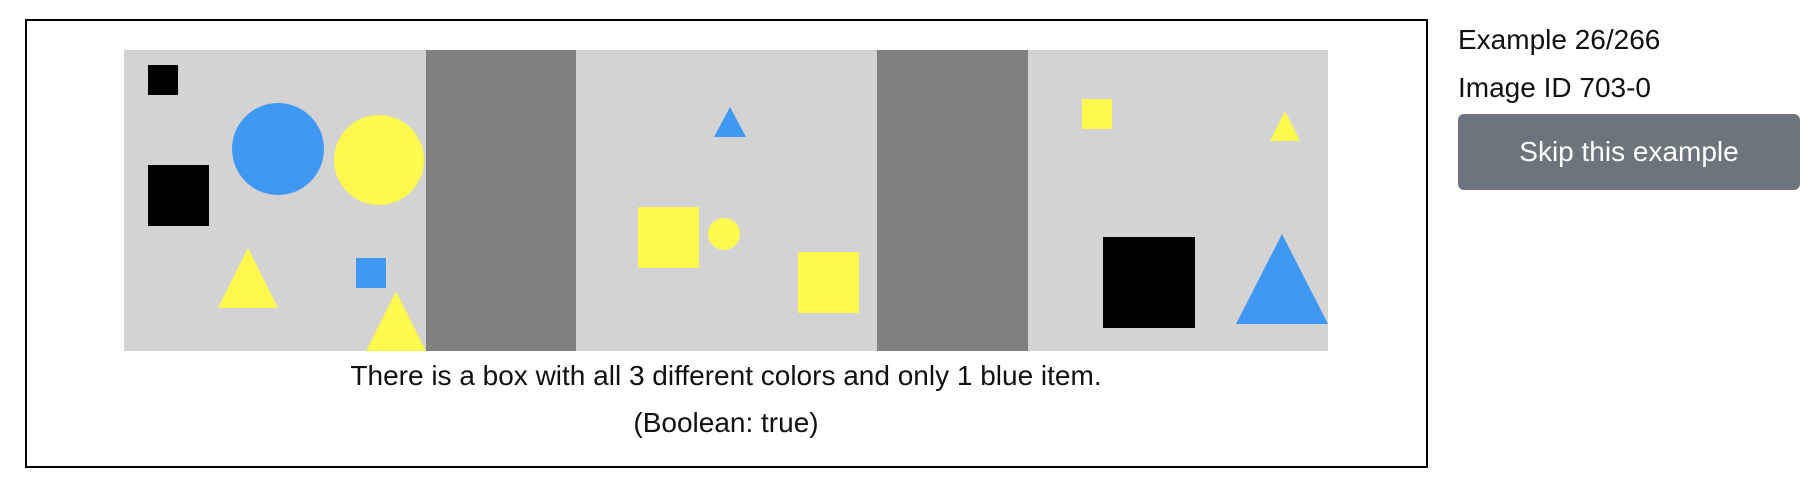 The width and height of the screenshot is (1818, 480). Describe the element at coordinates (1559, 39) in the screenshot. I see `example-counter: Example 26/266` at that location.